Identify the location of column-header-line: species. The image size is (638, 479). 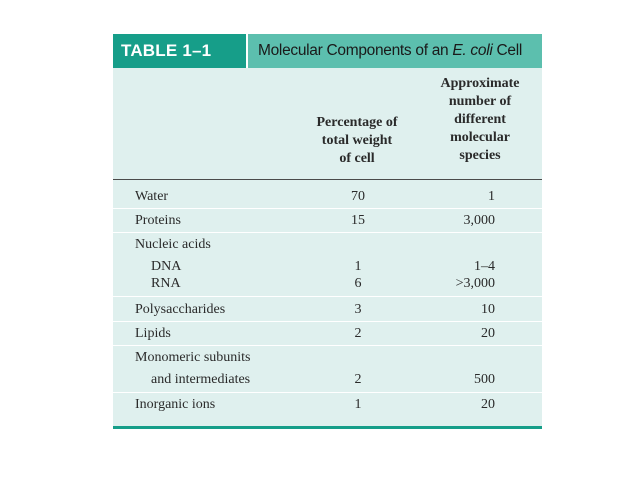
(480, 155).